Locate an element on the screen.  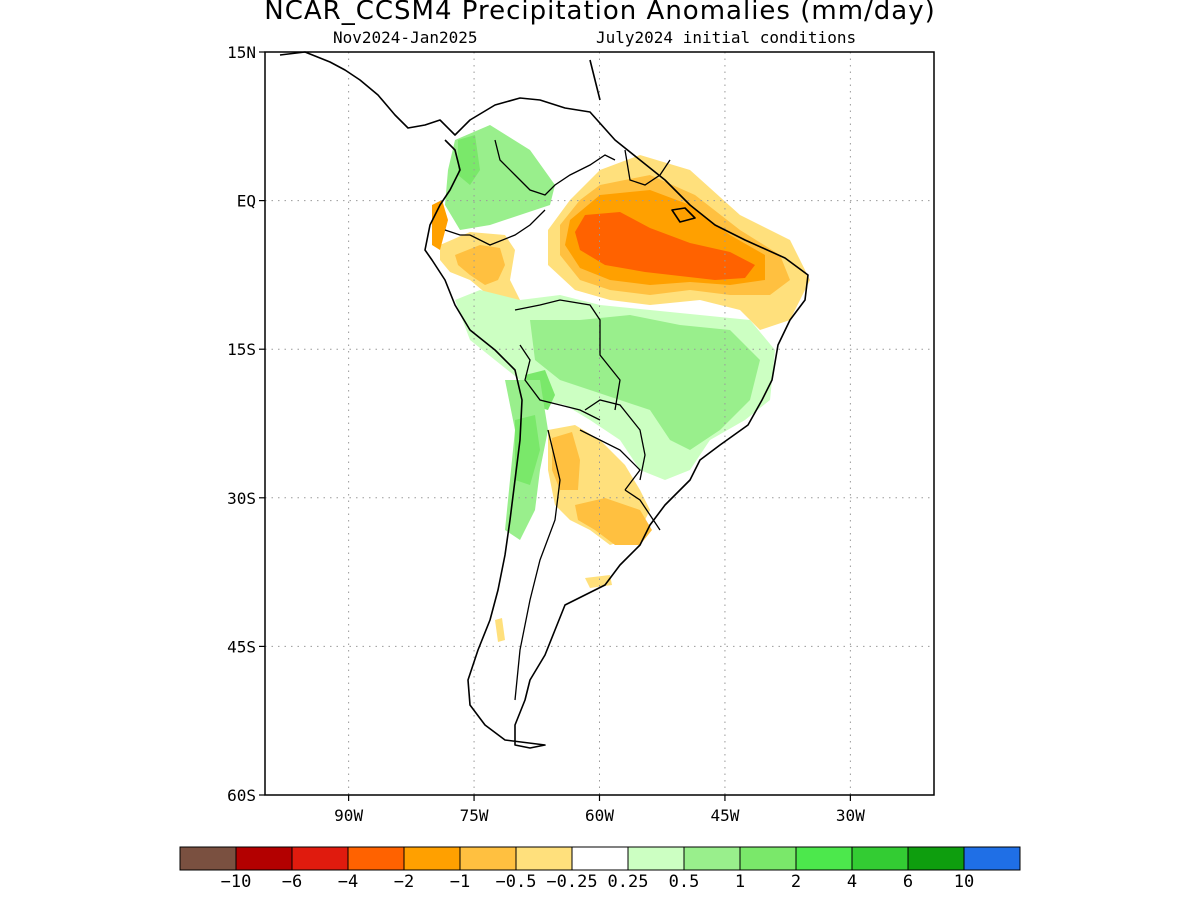
lat-tick-label: 15N is located at coordinates (241, 52).